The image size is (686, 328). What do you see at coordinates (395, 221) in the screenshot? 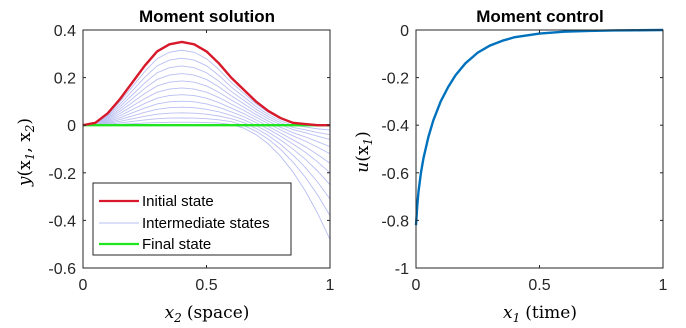
I see `y-tick-label: -0.8` at bounding box center [395, 221].